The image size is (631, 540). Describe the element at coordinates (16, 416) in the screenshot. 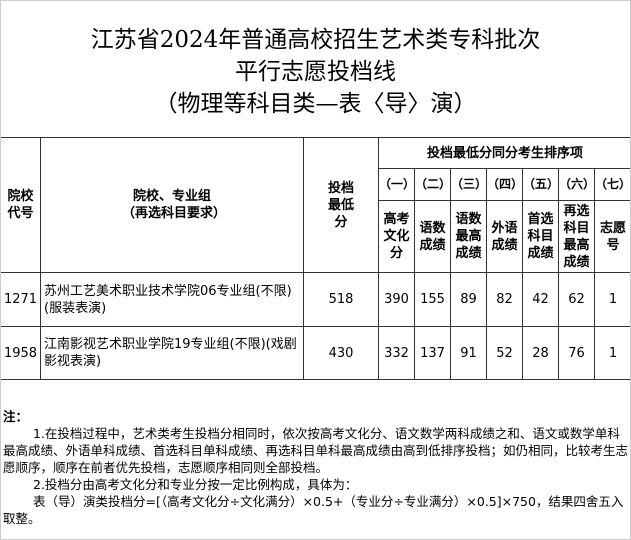

I see `notes-heading: 注：` at that location.